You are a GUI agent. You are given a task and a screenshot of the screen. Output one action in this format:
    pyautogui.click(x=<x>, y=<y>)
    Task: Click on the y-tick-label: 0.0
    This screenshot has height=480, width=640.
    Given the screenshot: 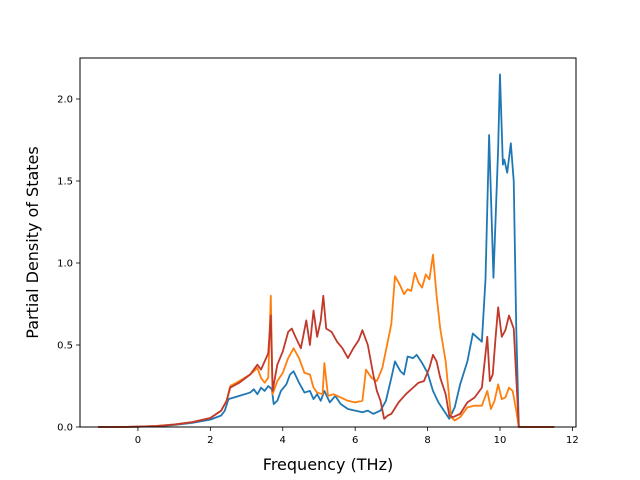 What is the action you would take?
    pyautogui.click(x=65, y=428)
    